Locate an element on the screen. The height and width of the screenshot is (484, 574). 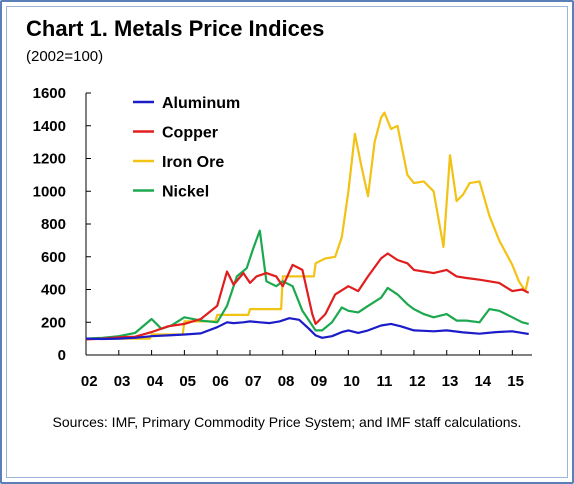
series-line-copper is located at coordinates (307, 296).